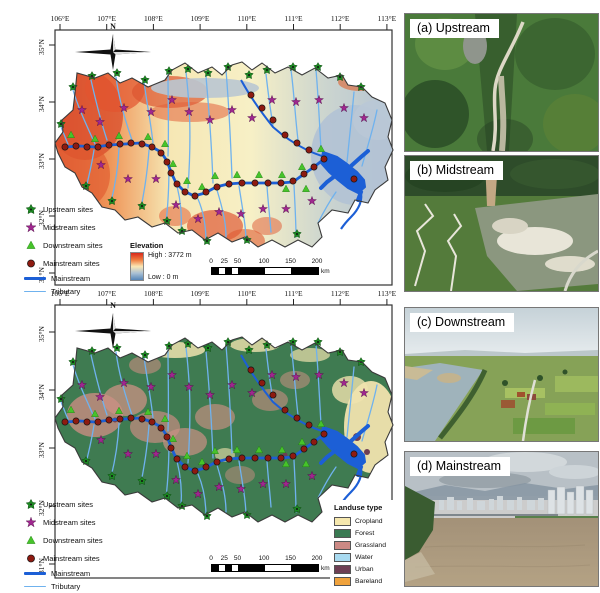  I want to click on landuse-label: Grassland, so click(370, 545).